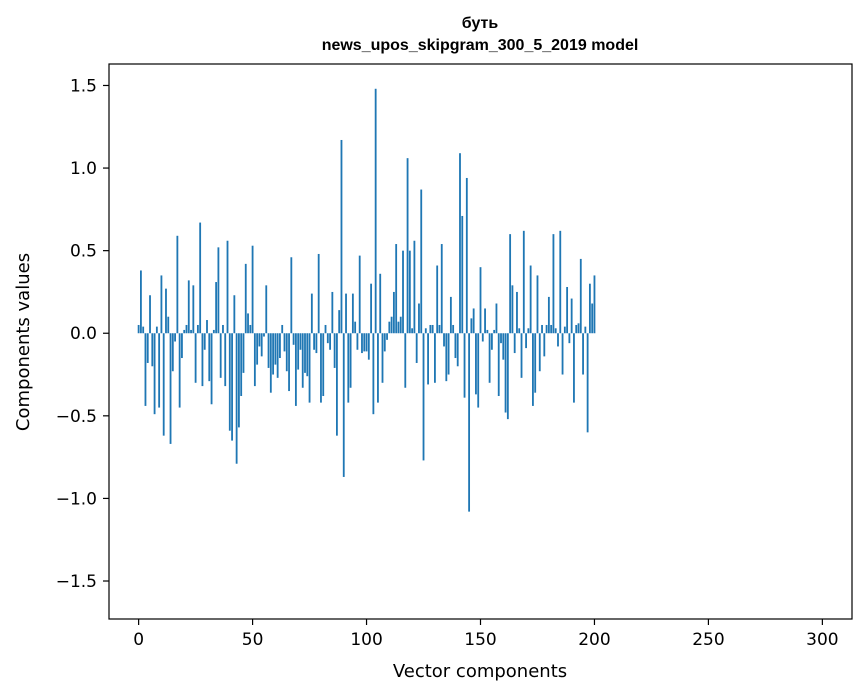 The width and height of the screenshot is (867, 696). What do you see at coordinates (23, 342) in the screenshot?
I see `y-axis-label: Components values` at bounding box center [23, 342].